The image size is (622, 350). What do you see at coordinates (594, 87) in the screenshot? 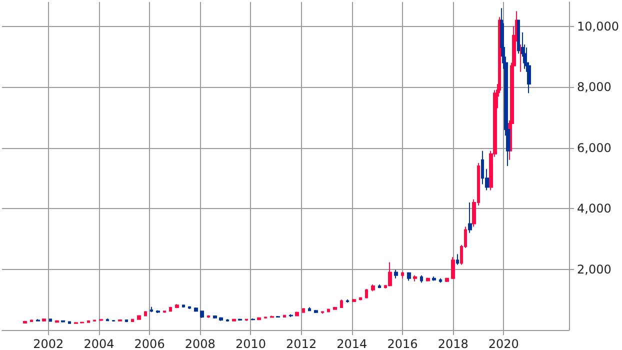
I see `y-tick-label: 8,000` at bounding box center [594, 87].